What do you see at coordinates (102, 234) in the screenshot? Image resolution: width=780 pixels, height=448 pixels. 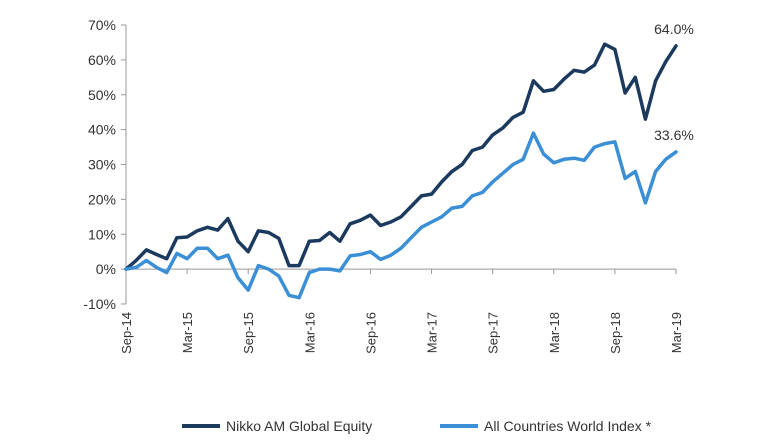 I see `y-tick-label: 10%` at bounding box center [102, 234].